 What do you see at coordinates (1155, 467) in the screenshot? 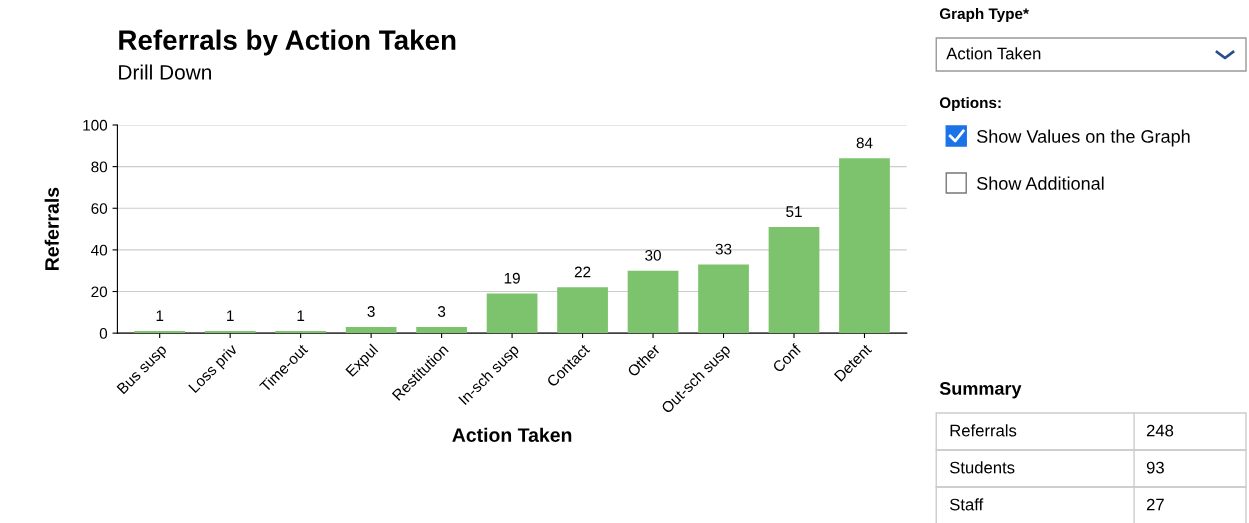
I see `text: 93` at bounding box center [1155, 467].